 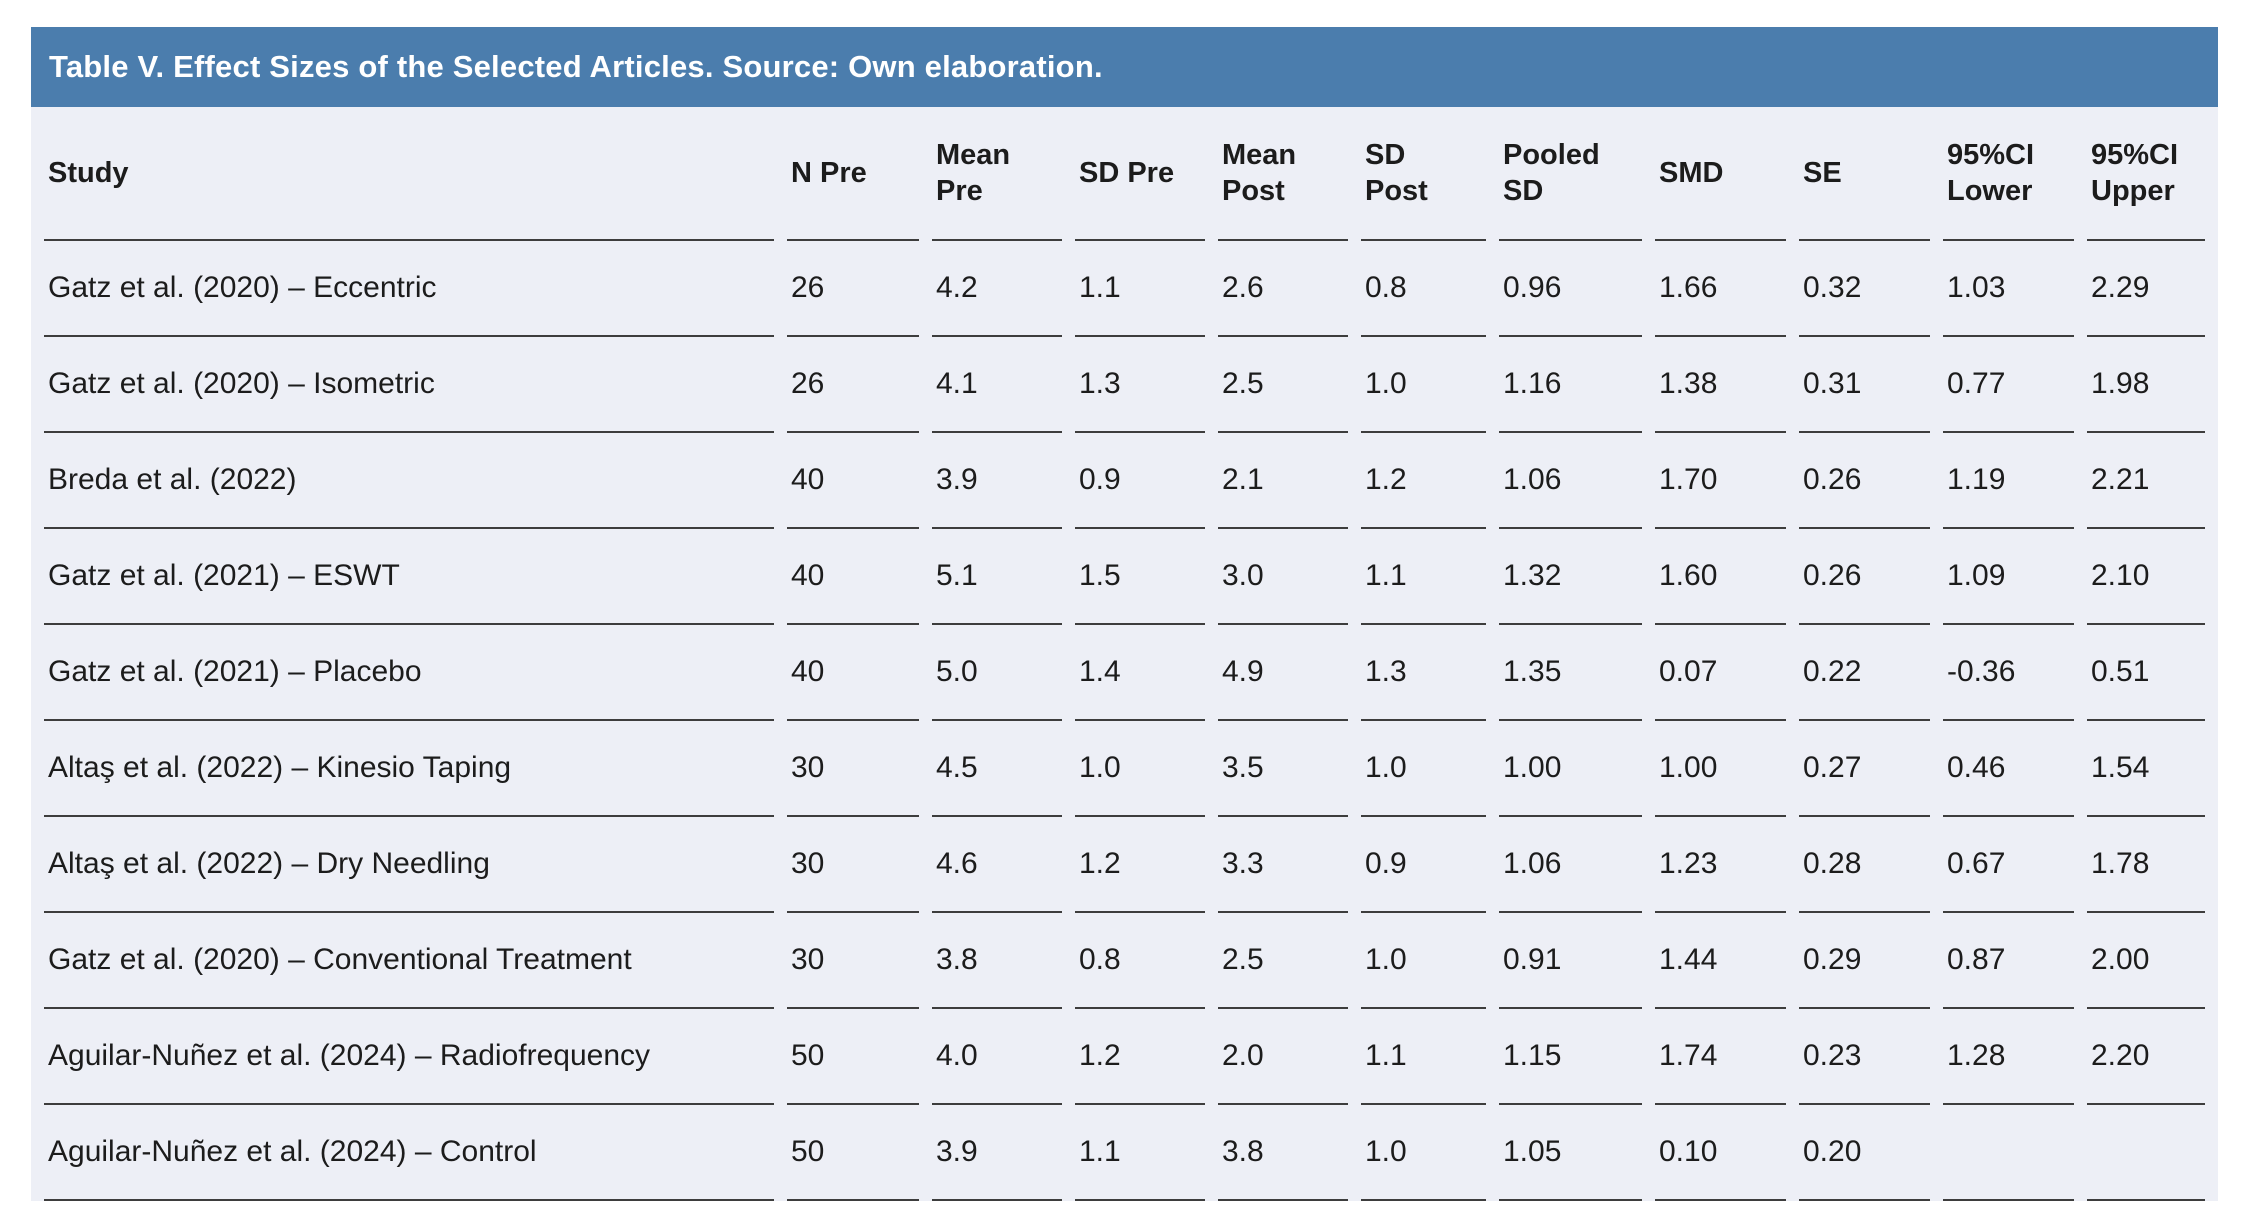 What do you see at coordinates (1720, 481) in the screenshot?
I see `cell-smd: 1.70` at bounding box center [1720, 481].